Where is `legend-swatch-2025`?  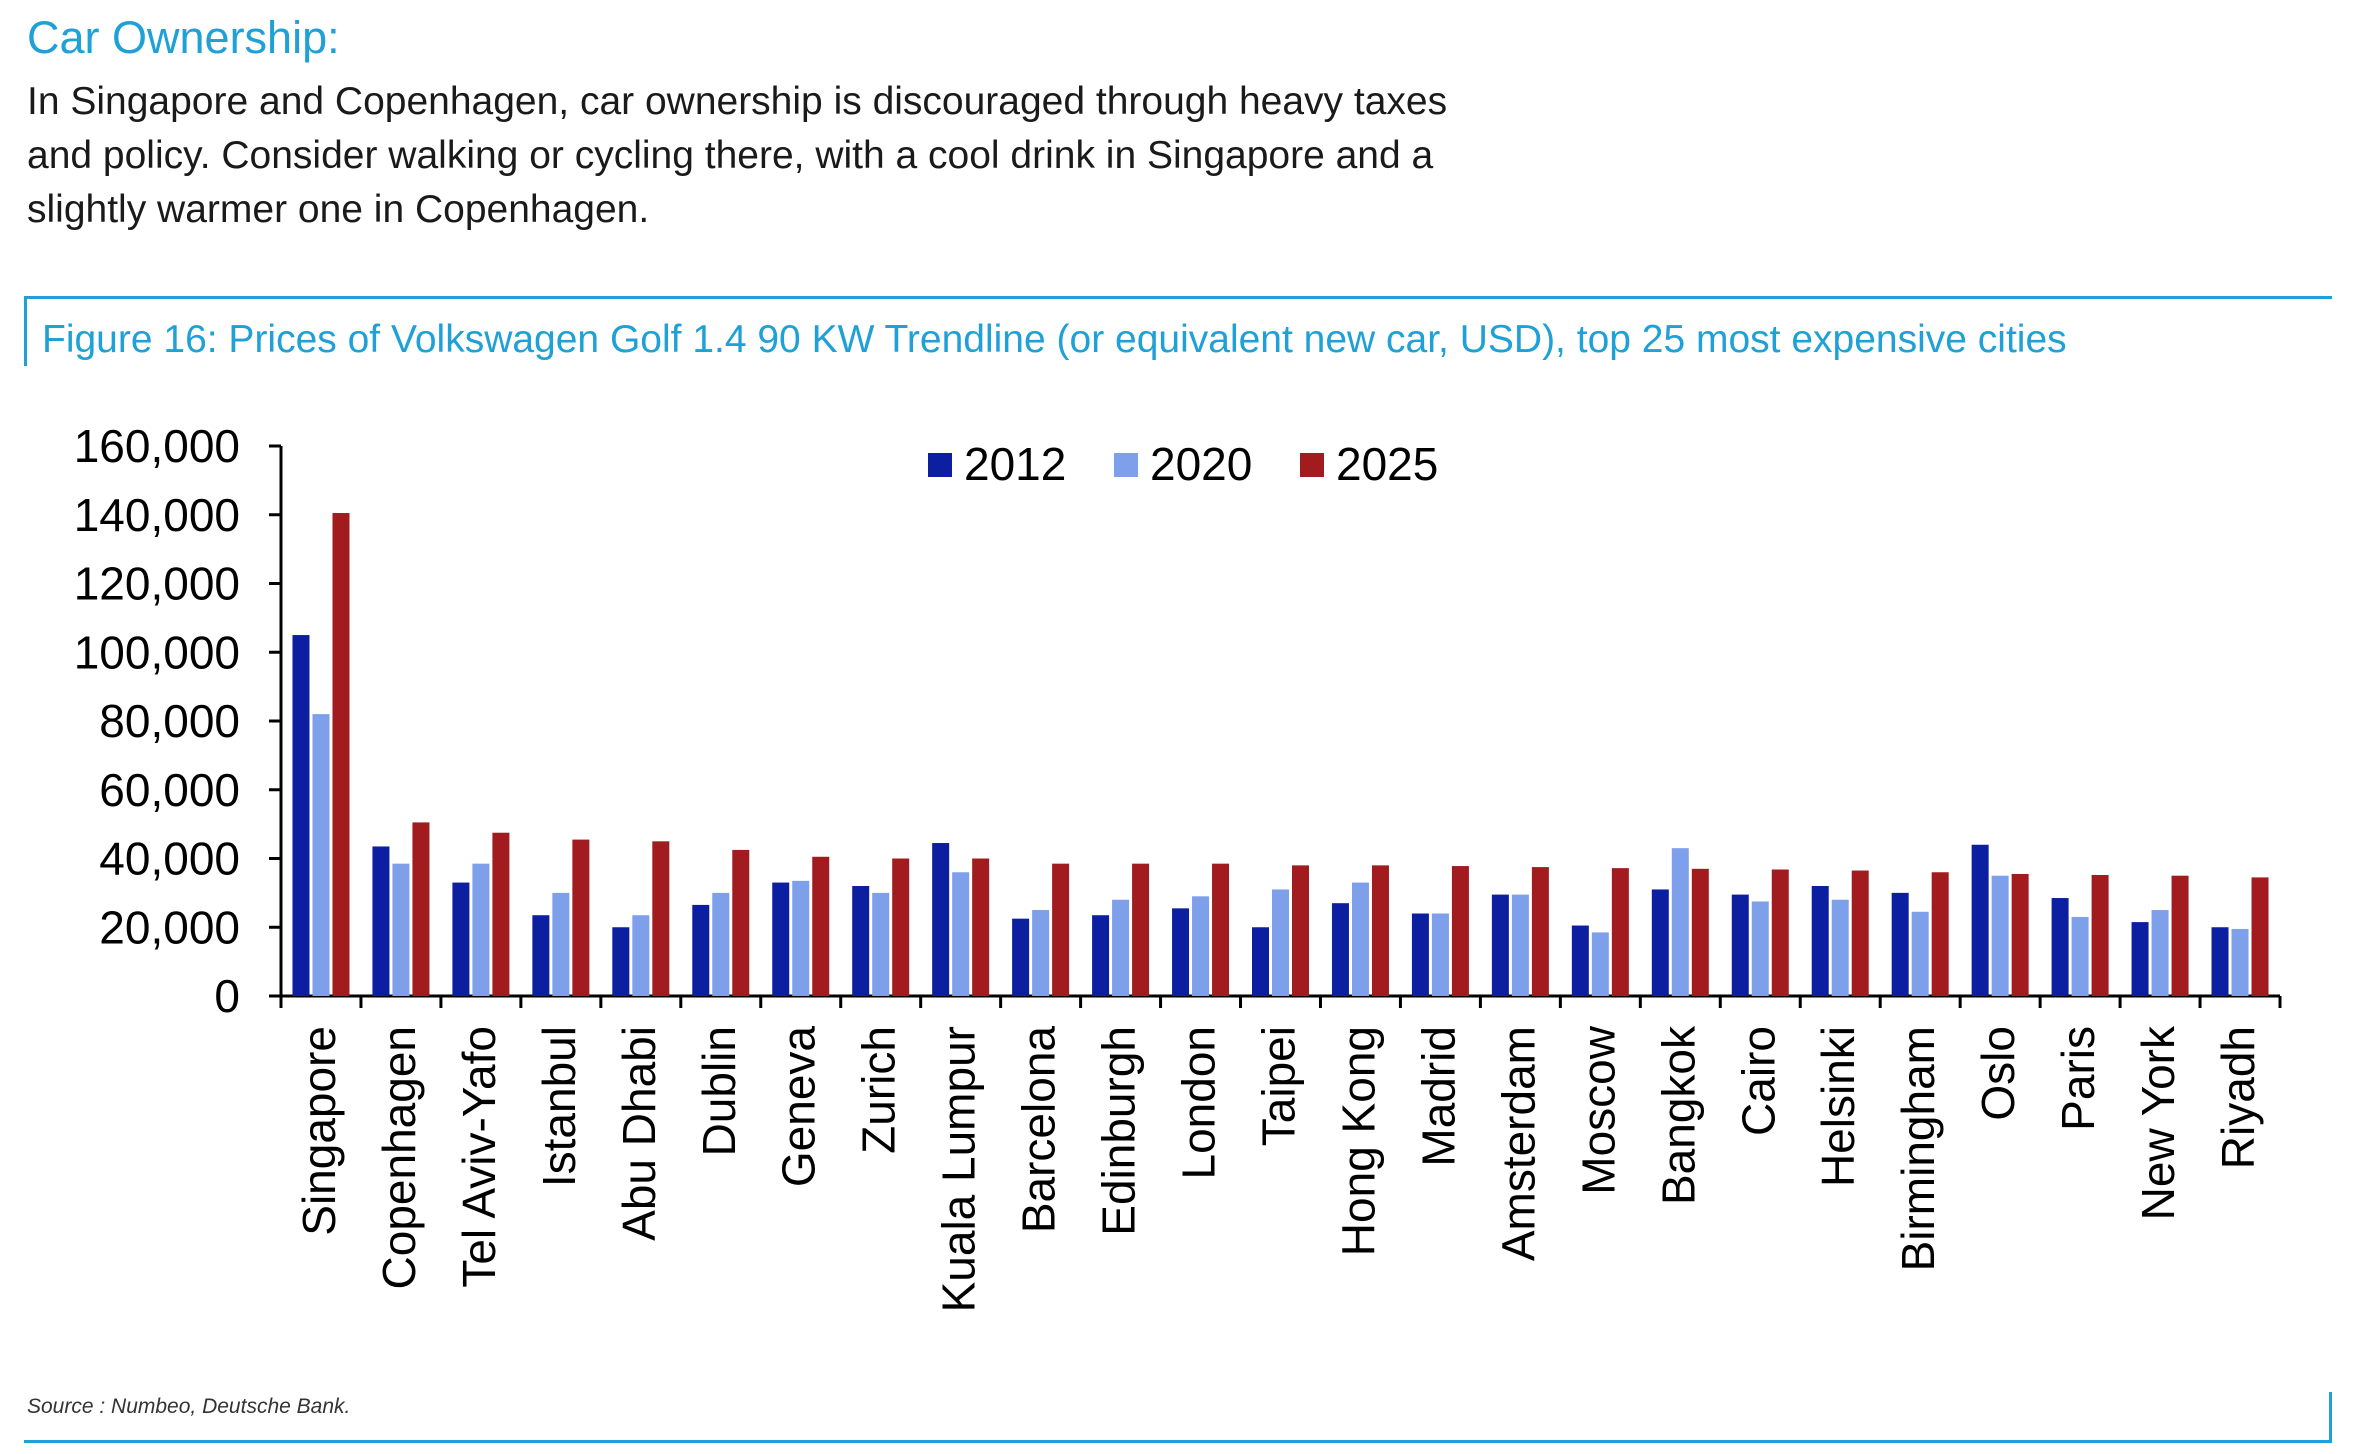 legend-swatch-2025 is located at coordinates (1312, 465).